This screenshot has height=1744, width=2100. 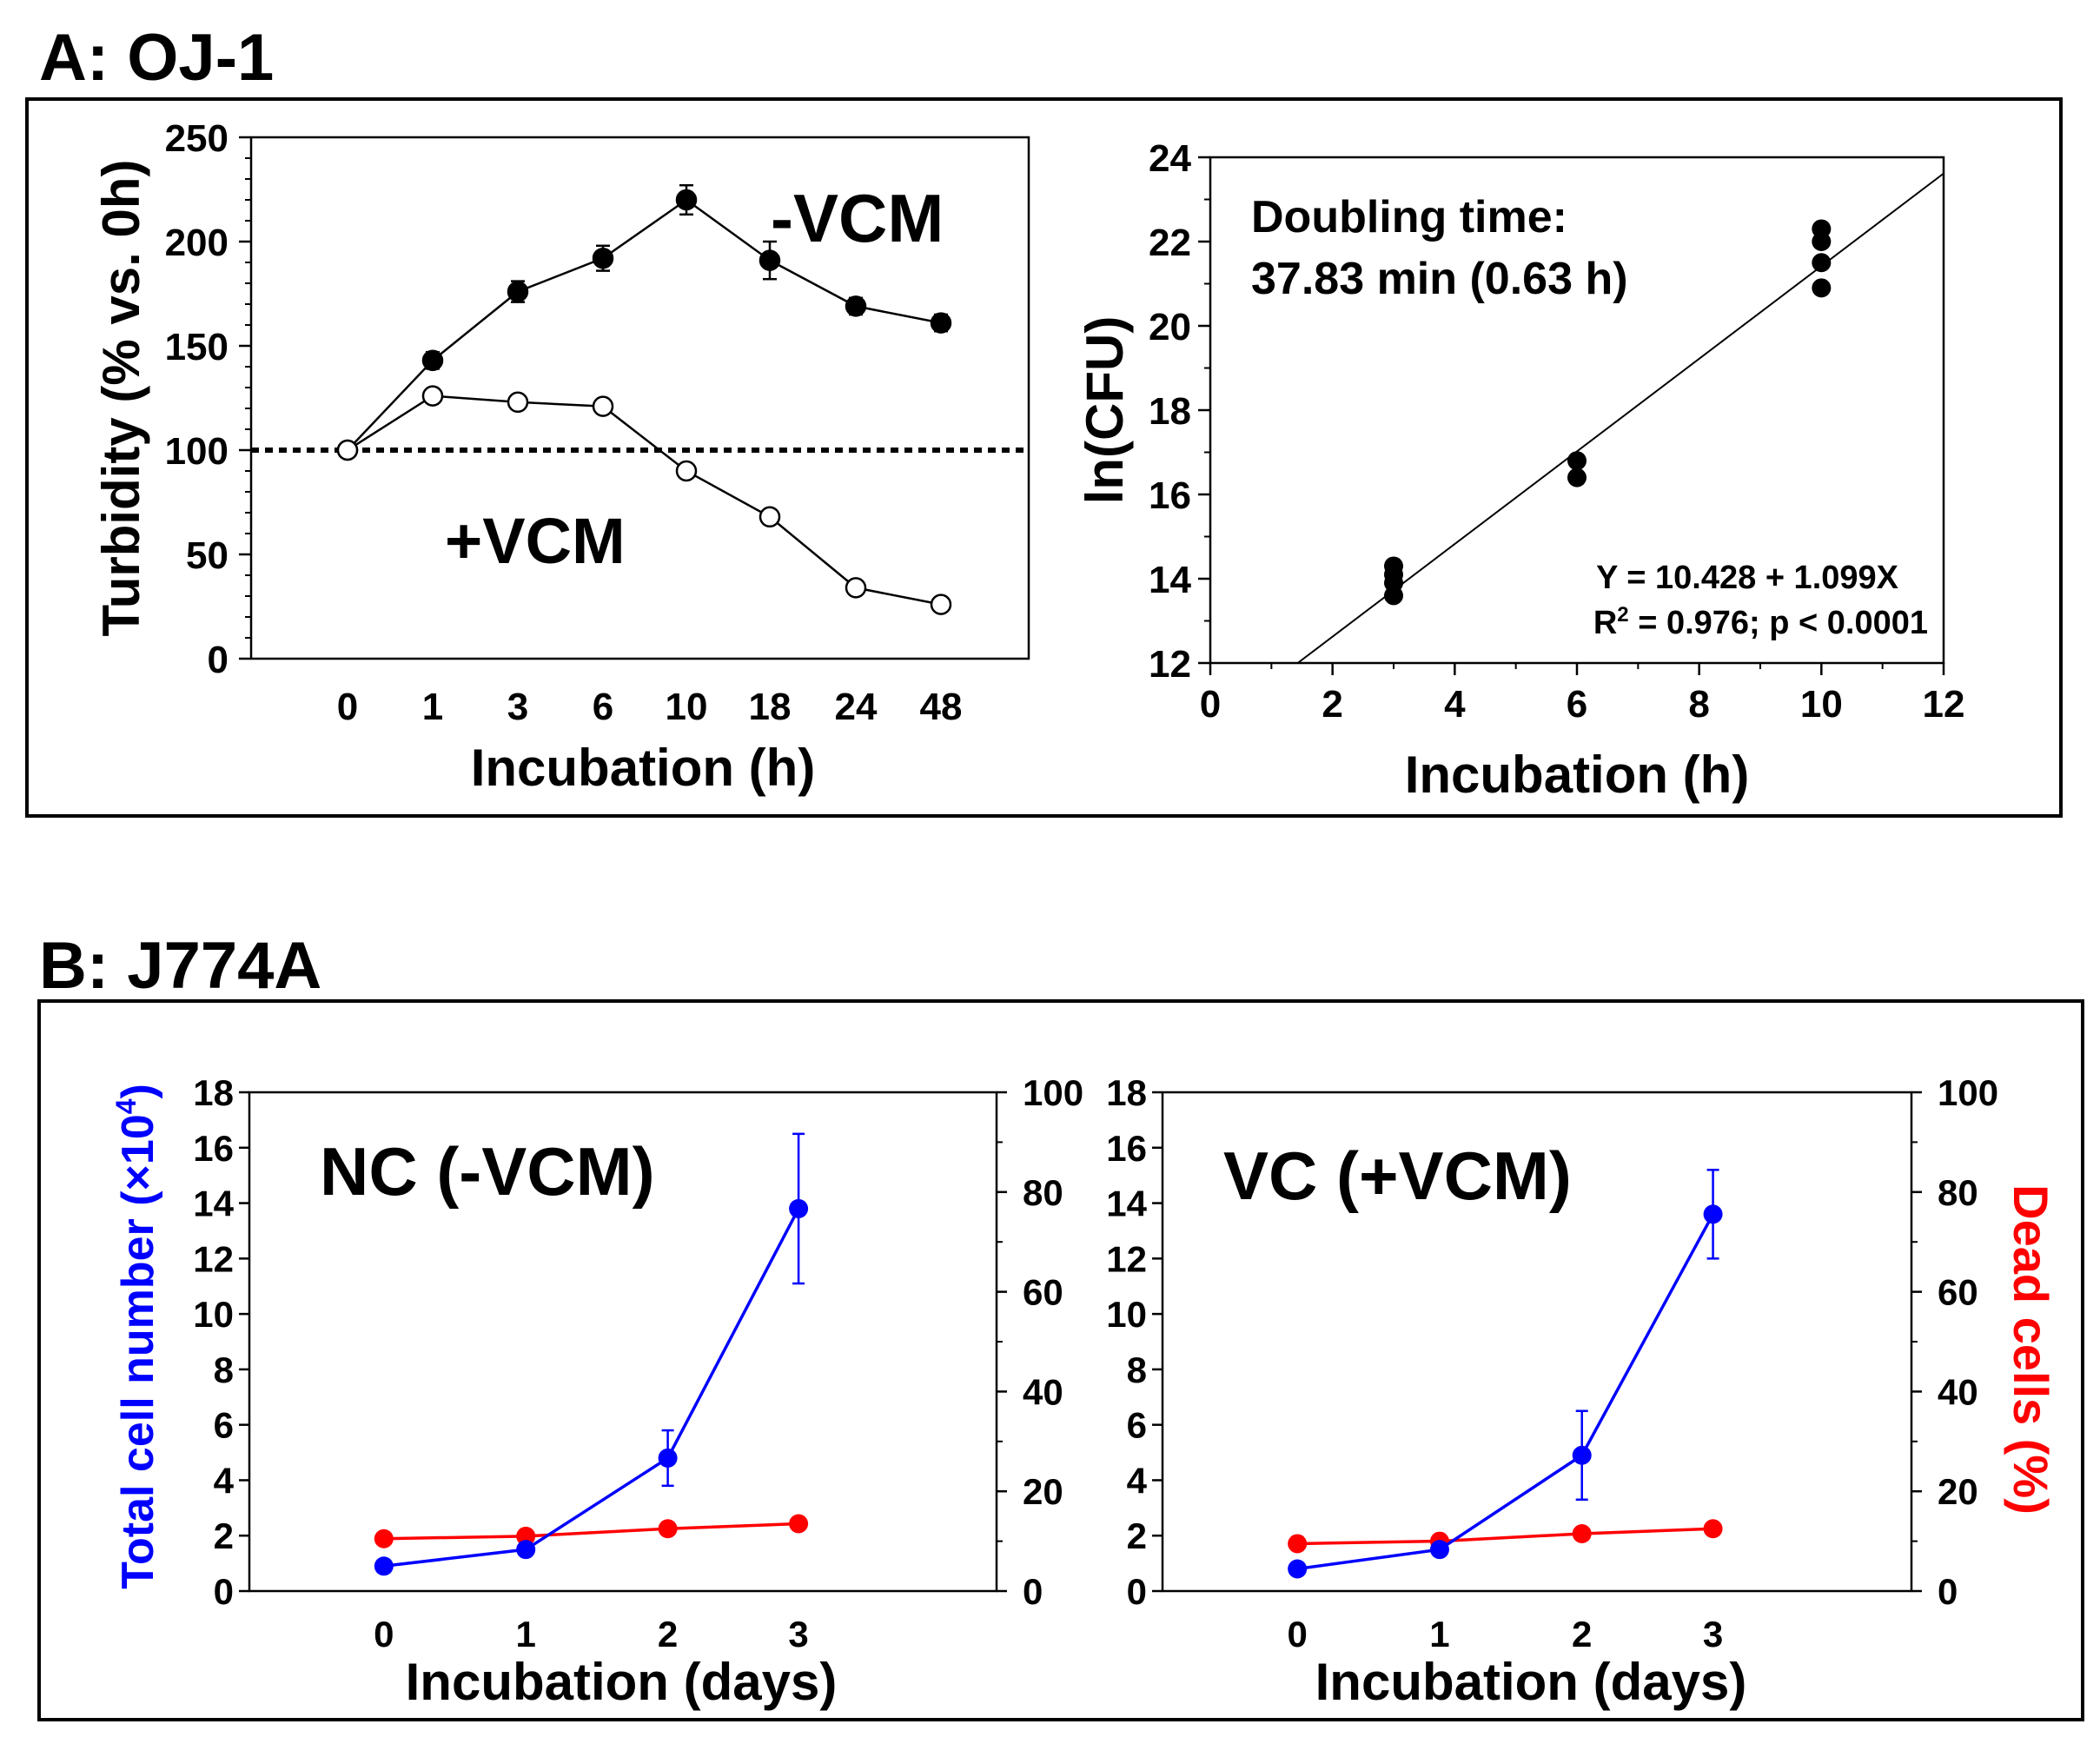 What do you see at coordinates (1170, 411) in the screenshot?
I see `cfu-y-tick-label: 18` at bounding box center [1170, 411].